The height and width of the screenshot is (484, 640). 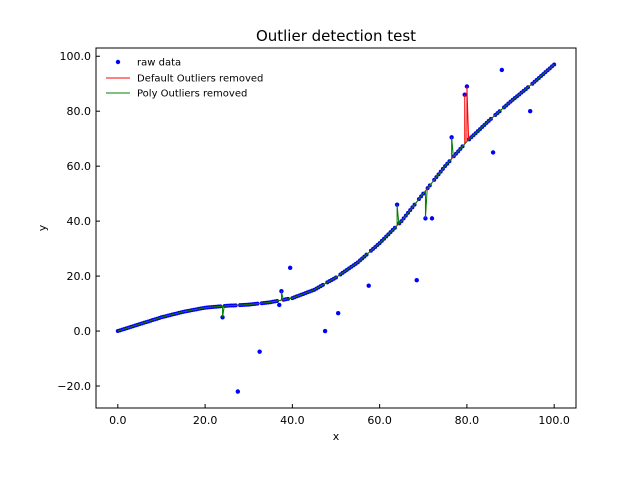 What do you see at coordinates (79, 276) in the screenshot?
I see `y-tick-label: 20.0` at bounding box center [79, 276].